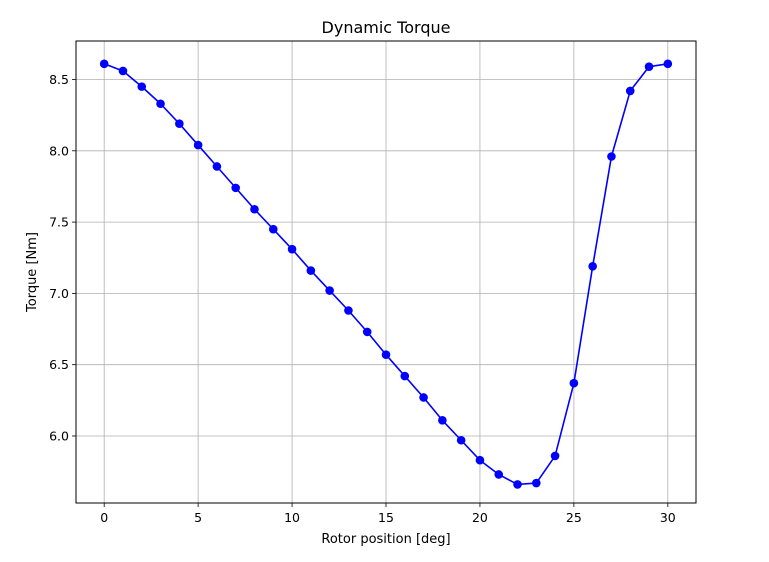  Describe the element at coordinates (104, 517) in the screenshot. I see `x-tick-label: 0` at that location.